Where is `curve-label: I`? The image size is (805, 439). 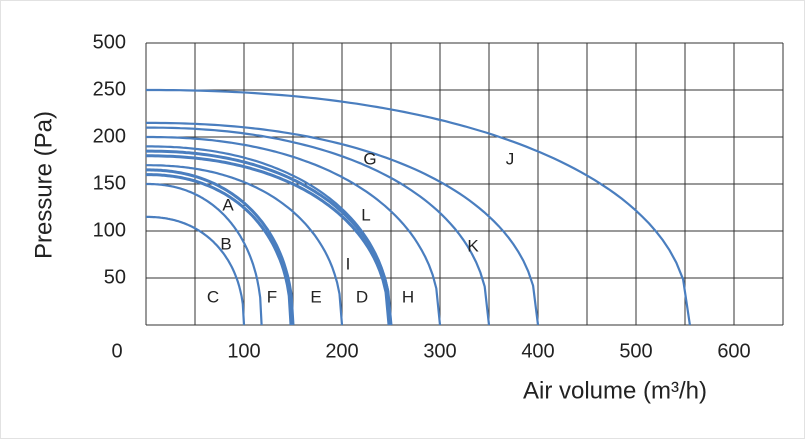
curve-label: I is located at coordinates (348, 263).